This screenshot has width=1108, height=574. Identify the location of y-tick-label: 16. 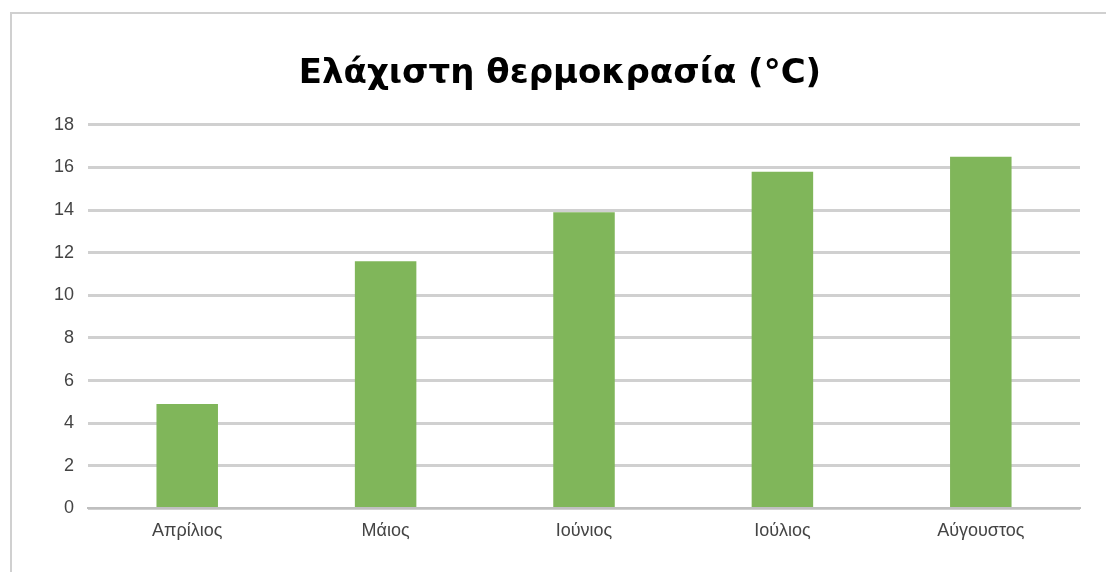
(64, 166).